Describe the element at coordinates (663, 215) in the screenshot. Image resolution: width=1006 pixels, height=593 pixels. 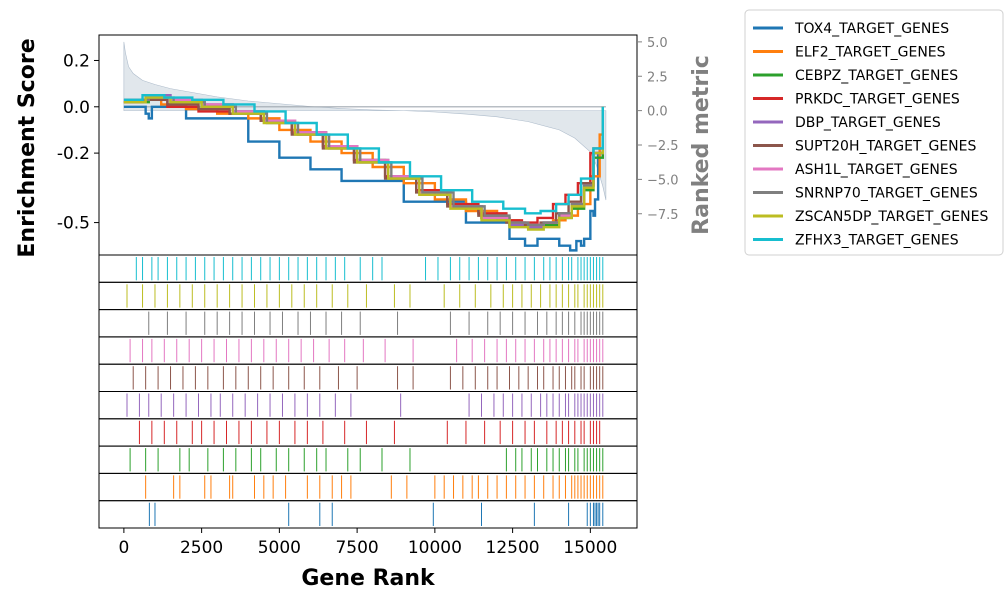
I see `y-tick-label-right: −7.5` at that location.